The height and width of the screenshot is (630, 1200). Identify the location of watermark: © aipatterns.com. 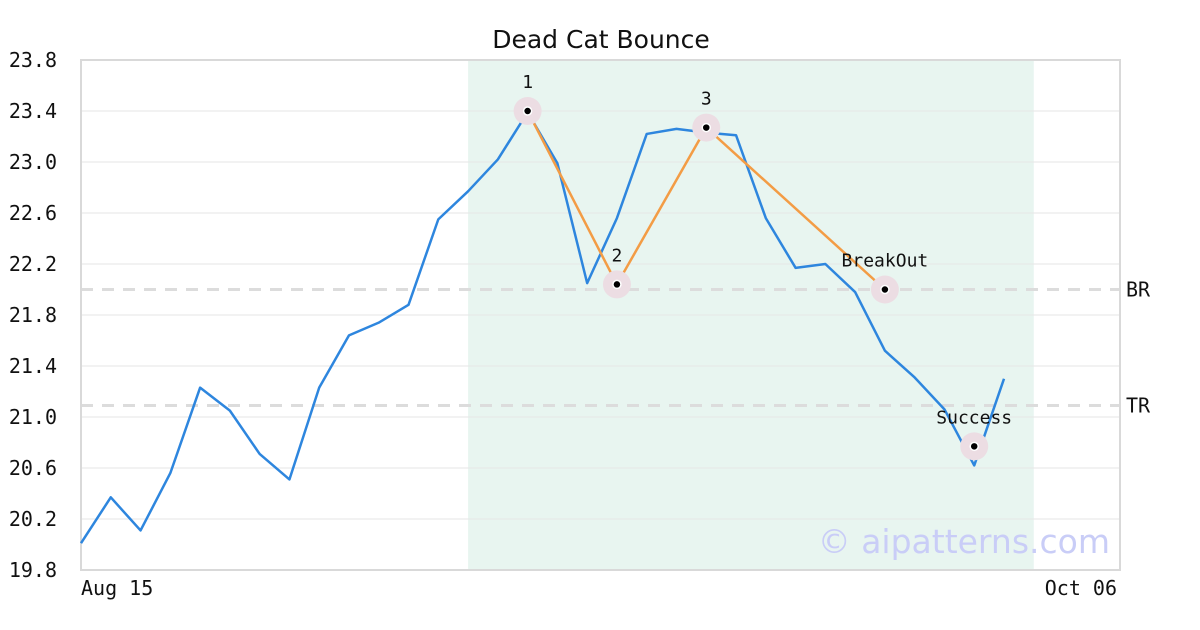
(964, 541).